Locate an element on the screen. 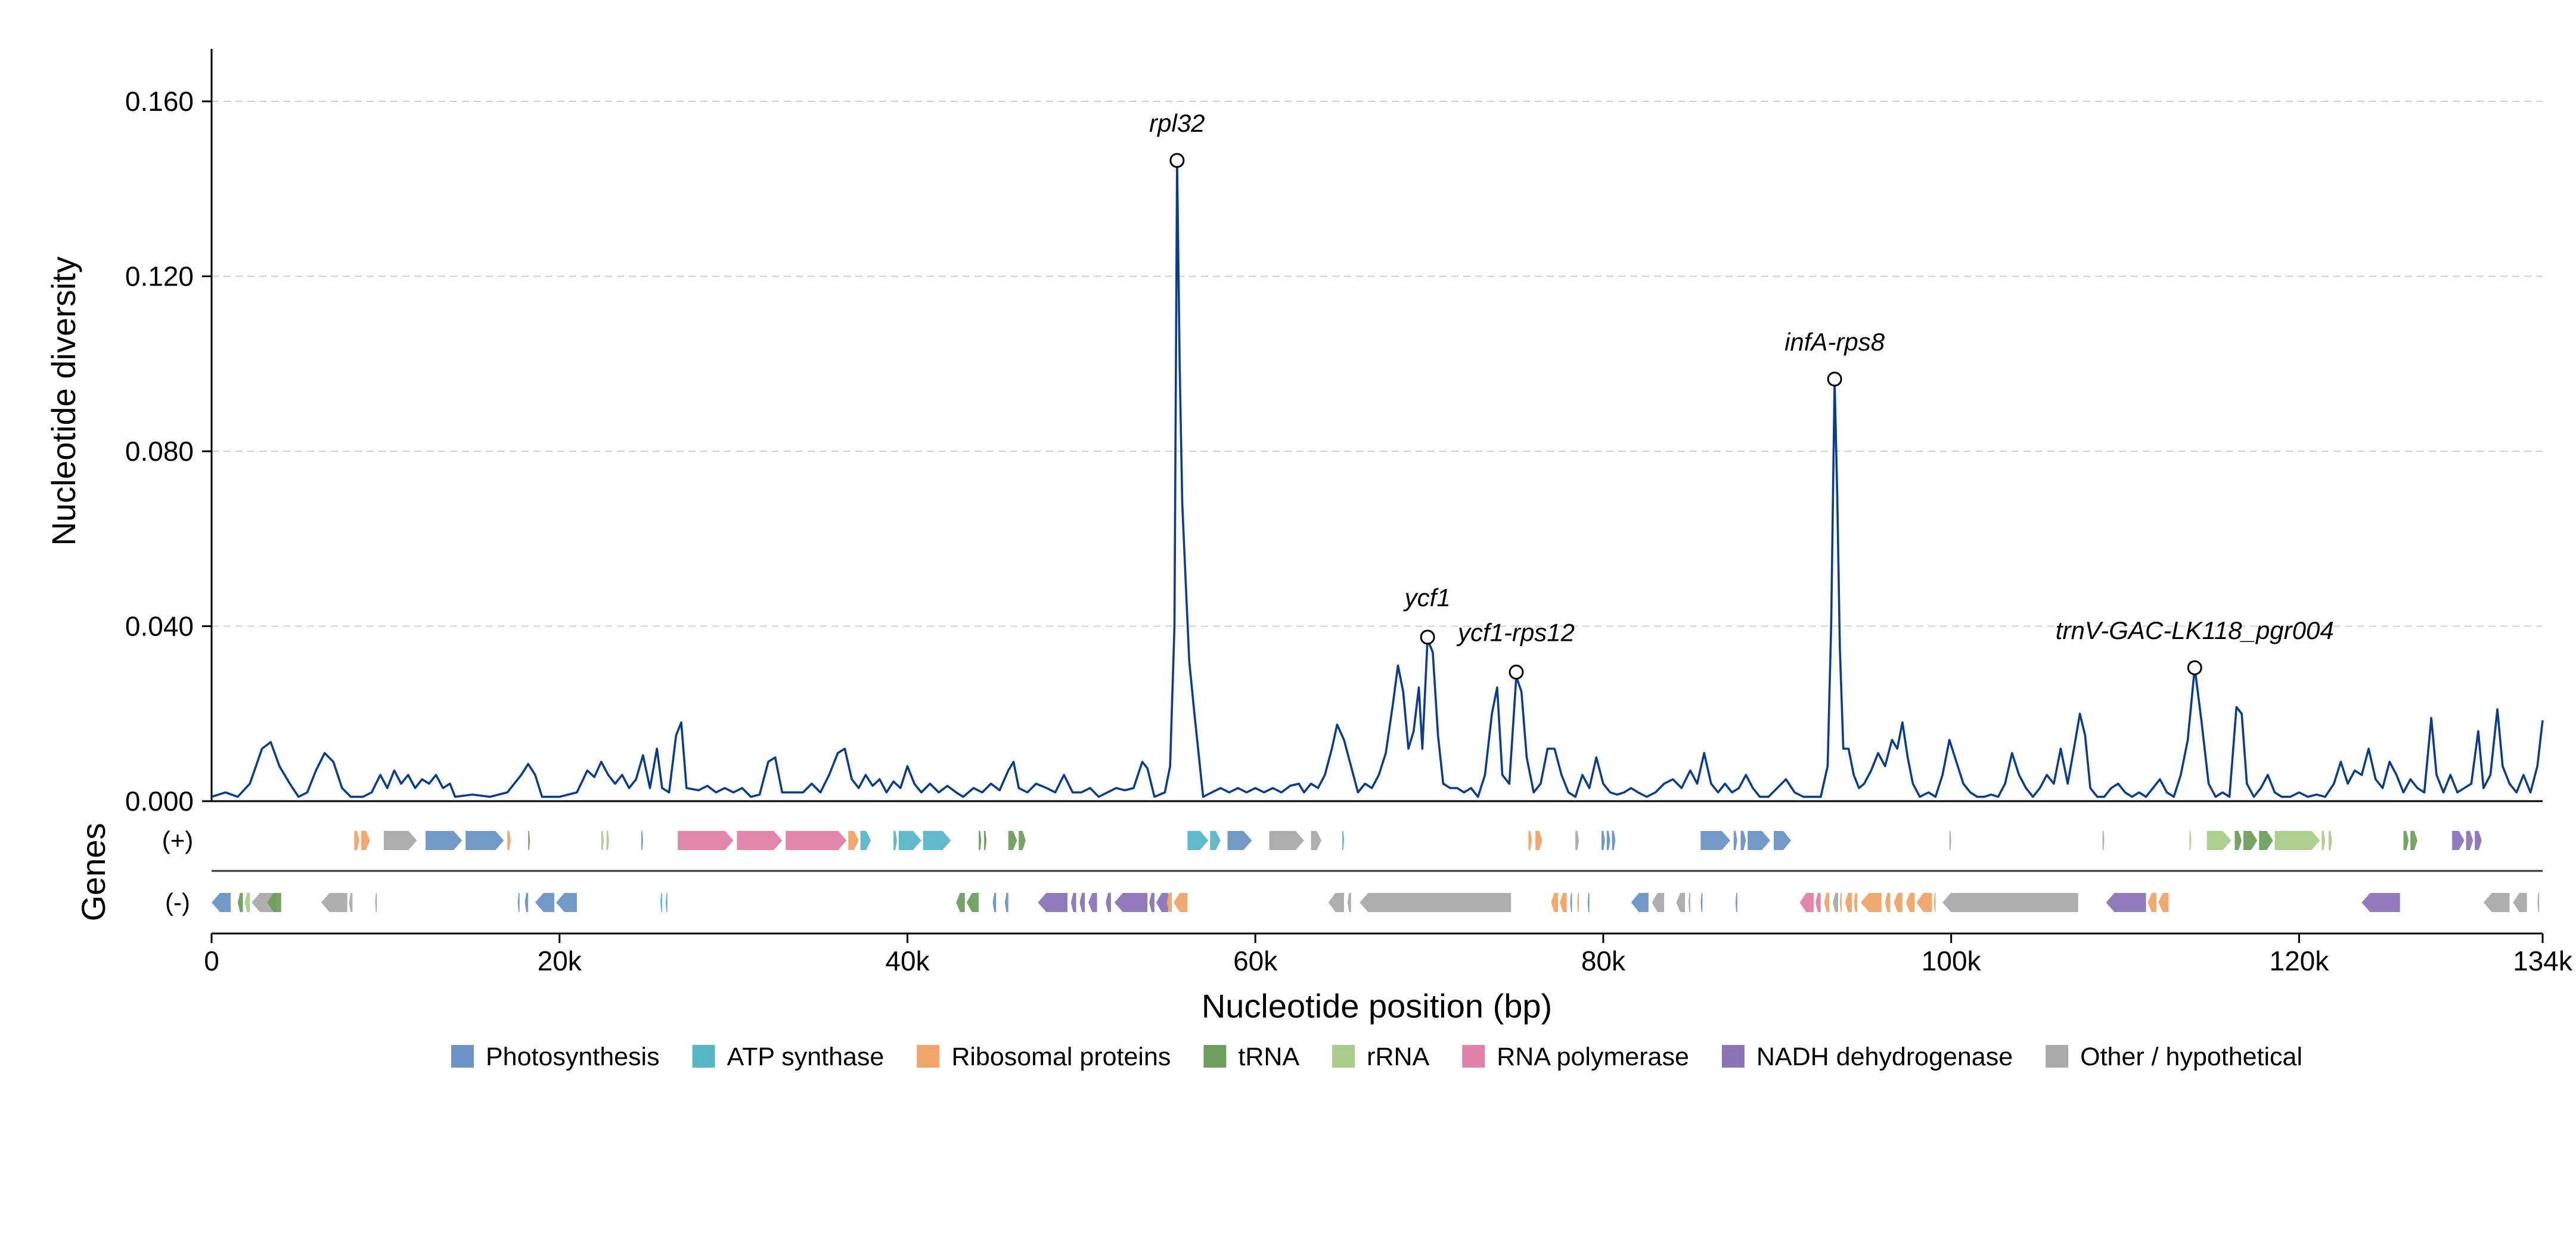 This screenshot has height=1253, width=2576. legend-label: tRNA is located at coordinates (1269, 1057).